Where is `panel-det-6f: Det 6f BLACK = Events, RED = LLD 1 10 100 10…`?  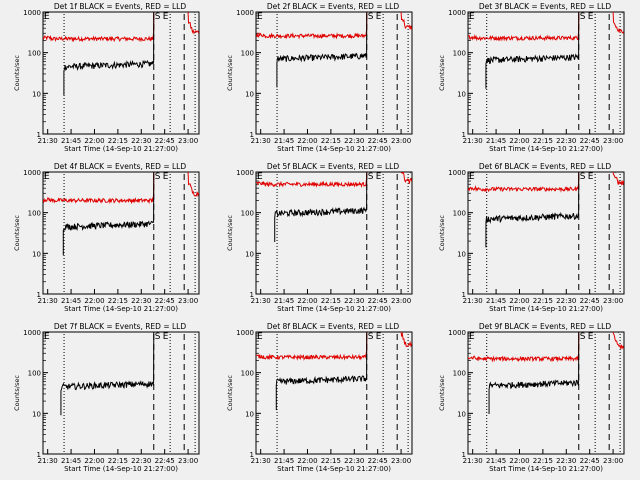
panel-det-6f: Det 6f BLACK = Events, RED = LLD 1 10 100 10… is located at coordinates (531, 237).